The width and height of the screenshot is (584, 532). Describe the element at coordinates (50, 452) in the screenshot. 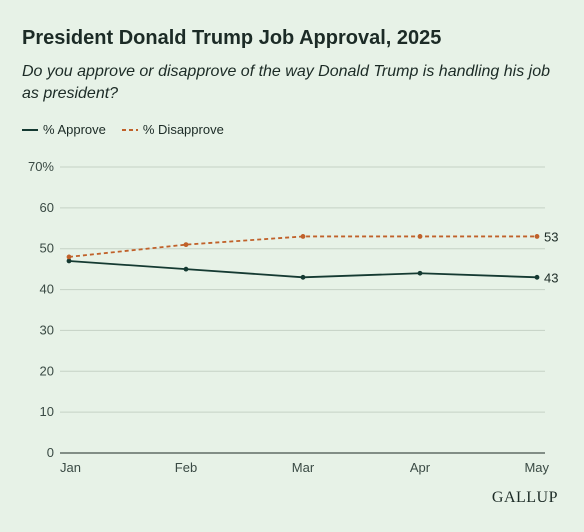

I see `y-tick-label: 0` at that location.